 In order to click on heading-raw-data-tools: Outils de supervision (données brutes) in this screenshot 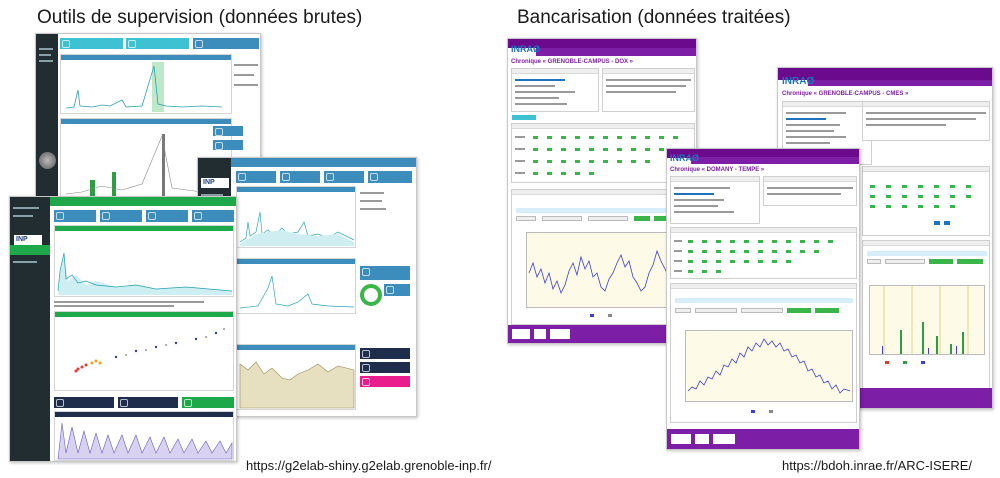, I will do `click(200, 17)`.